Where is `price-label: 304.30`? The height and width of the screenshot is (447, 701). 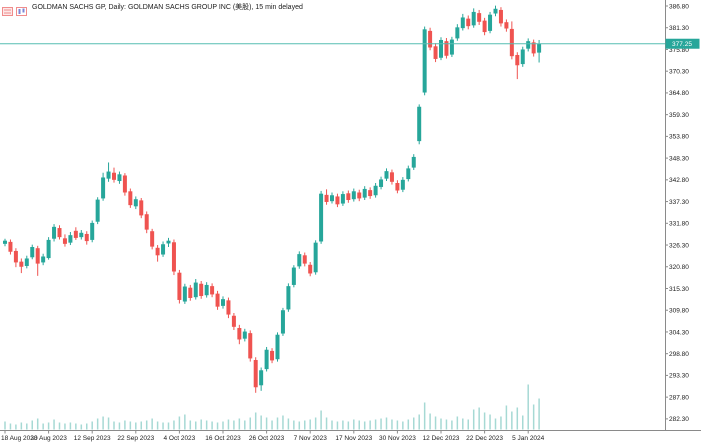
price-label: 304.30 is located at coordinates (679, 332).